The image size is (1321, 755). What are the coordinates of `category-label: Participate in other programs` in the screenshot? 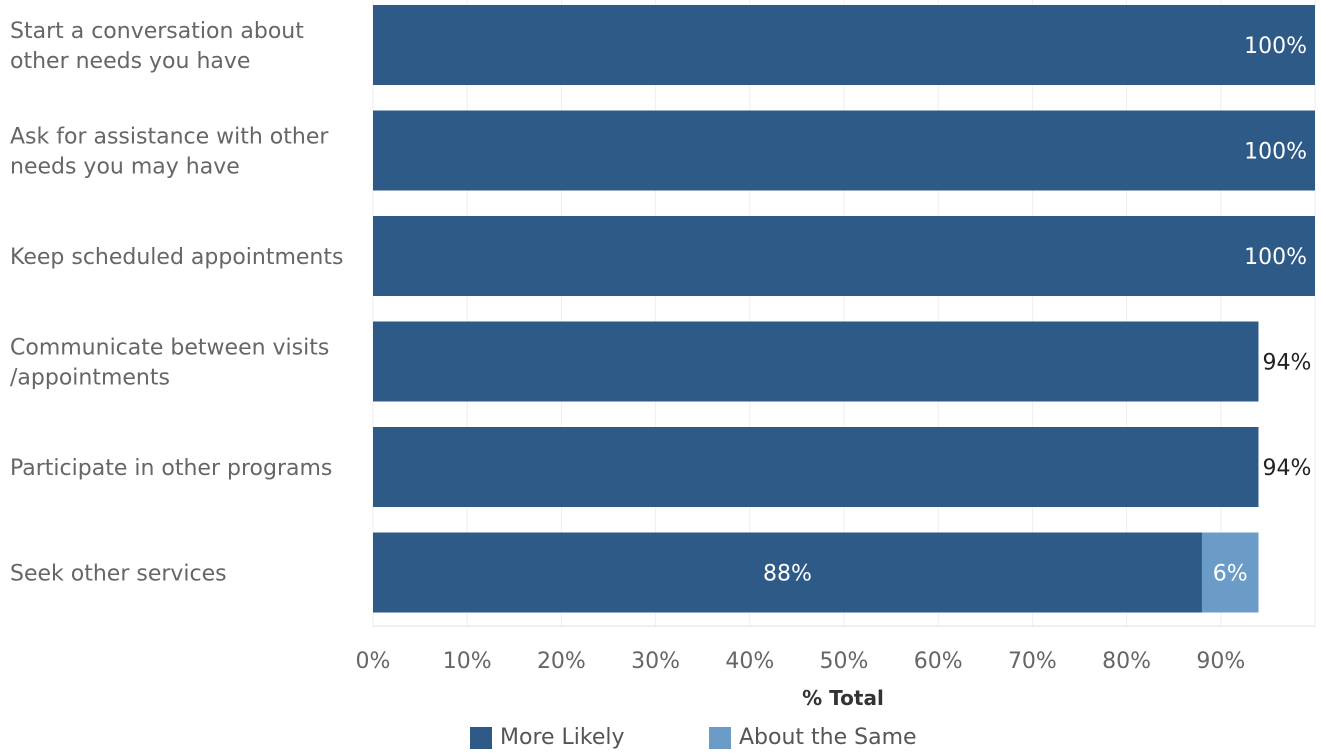 It's located at (171, 468).